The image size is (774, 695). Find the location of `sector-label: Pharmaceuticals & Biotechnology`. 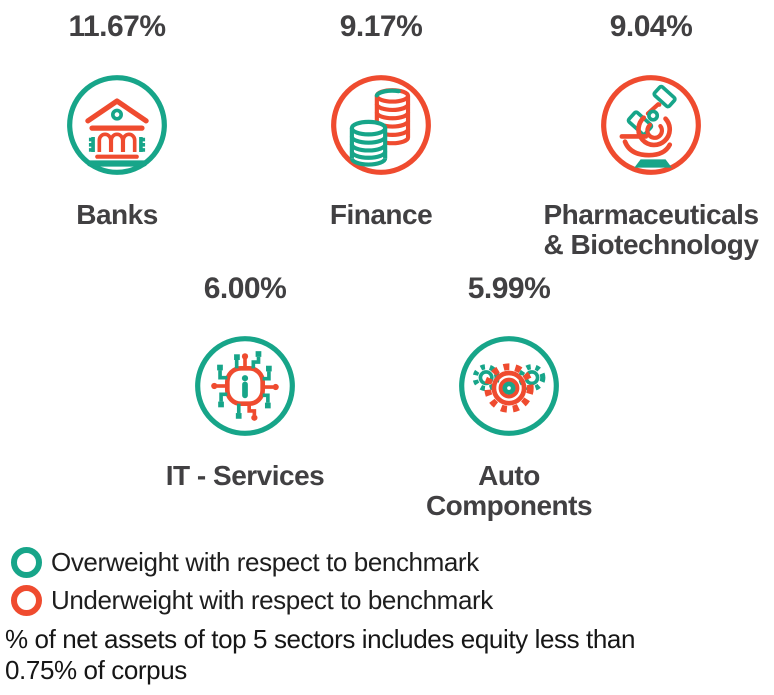

sector-label: Pharmaceuticals & Biotechnology is located at coordinates (651, 229).